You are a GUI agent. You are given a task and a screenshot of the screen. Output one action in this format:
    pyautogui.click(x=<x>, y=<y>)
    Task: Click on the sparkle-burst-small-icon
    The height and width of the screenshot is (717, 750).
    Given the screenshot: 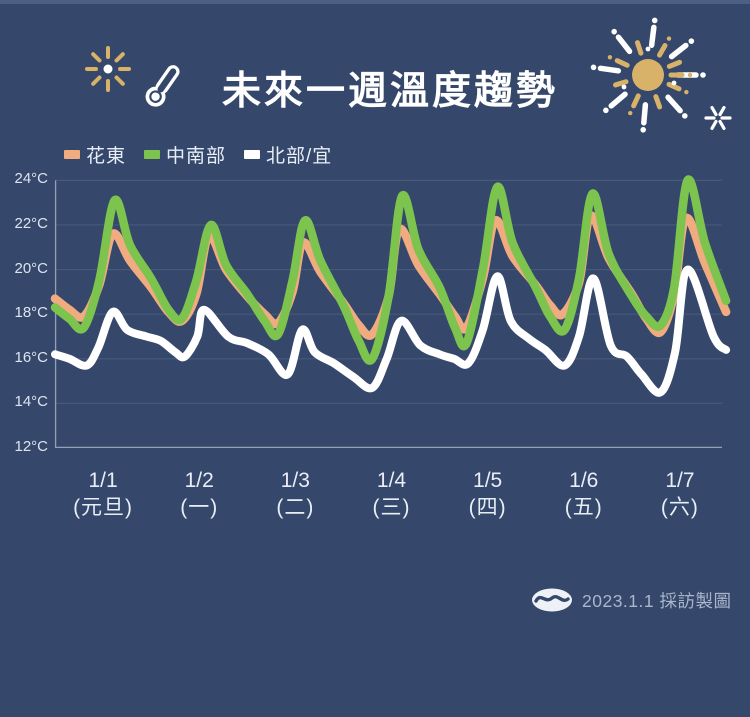 What is the action you would take?
    pyautogui.click(x=108, y=69)
    